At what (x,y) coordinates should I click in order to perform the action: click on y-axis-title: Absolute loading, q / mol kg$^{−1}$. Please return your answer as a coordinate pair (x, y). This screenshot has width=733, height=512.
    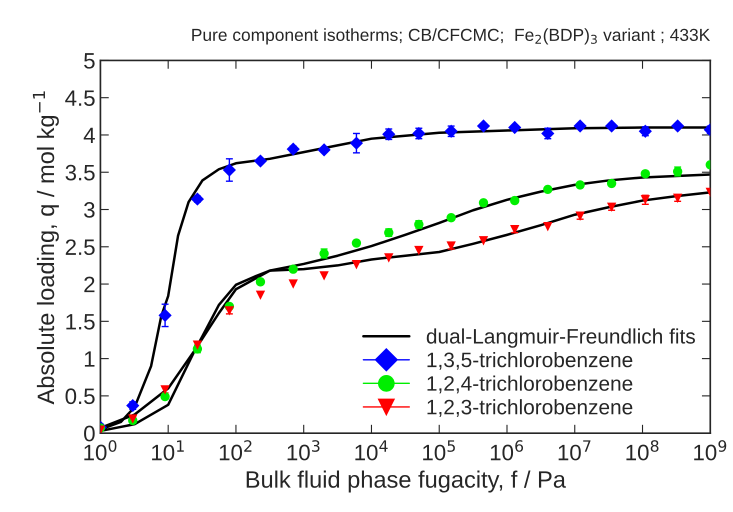
    Looking at the image, I should click on (45, 247).